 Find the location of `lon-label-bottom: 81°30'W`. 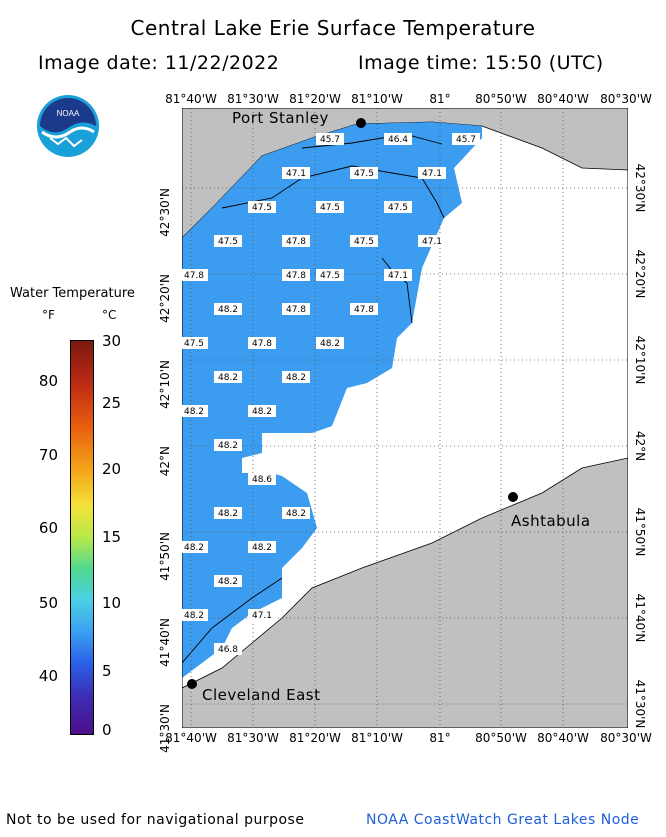

lon-label-bottom: 81°30'W is located at coordinates (253, 738).